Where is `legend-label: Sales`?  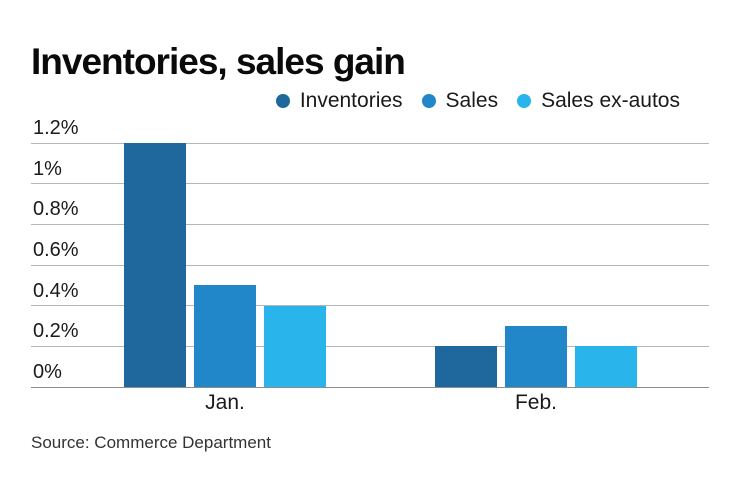 legend-label: Sales is located at coordinates (472, 100).